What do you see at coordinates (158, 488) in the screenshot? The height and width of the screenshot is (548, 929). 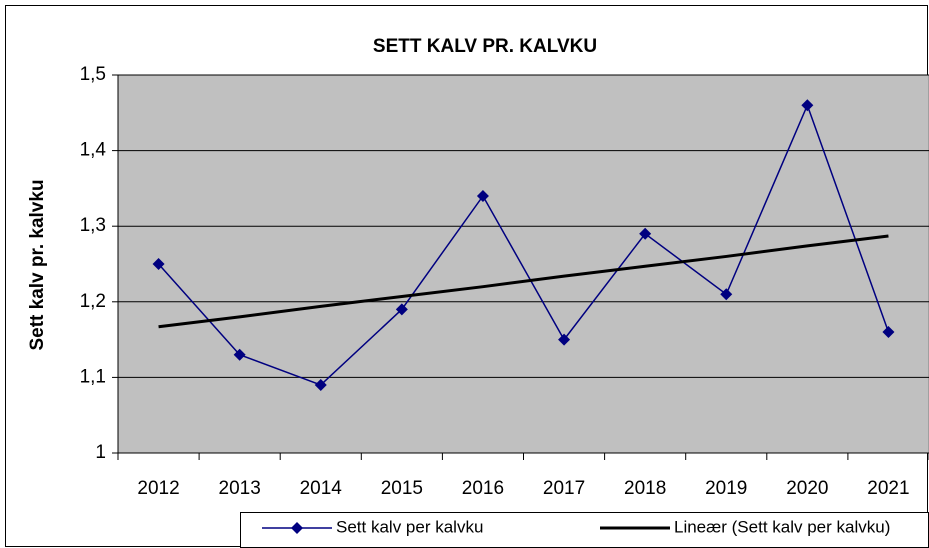 I see `x-tick-label: 2012` at bounding box center [158, 488].